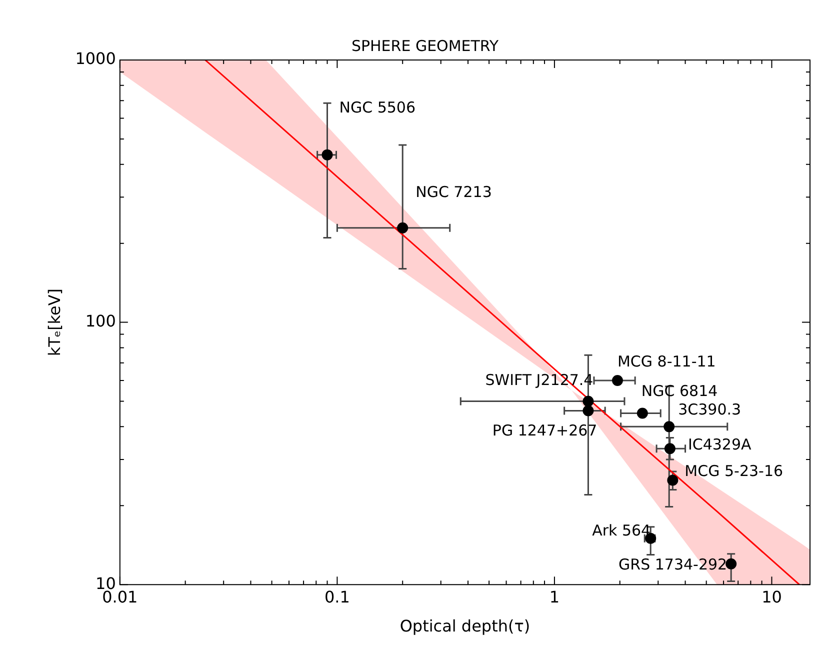  What do you see at coordinates (720, 444) in the screenshot?
I see `annotation: IC4329A` at bounding box center [720, 444].